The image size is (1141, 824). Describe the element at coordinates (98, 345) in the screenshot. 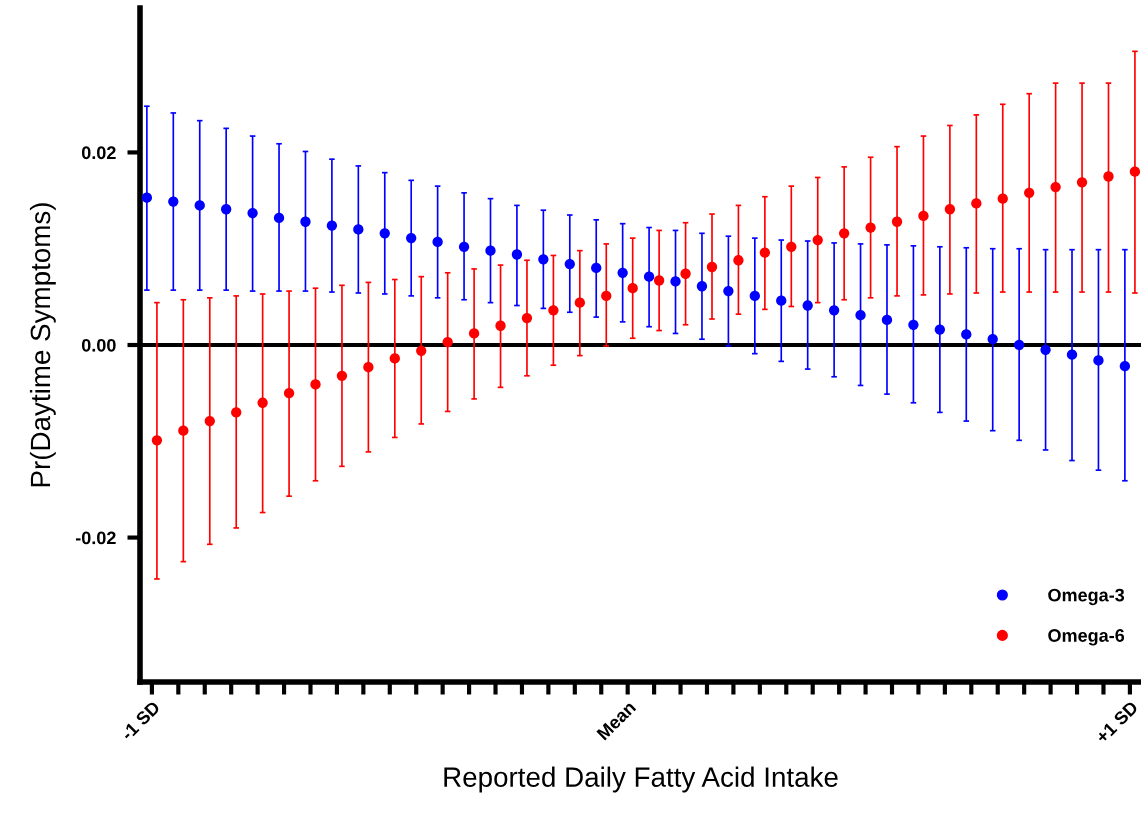

I see `y-tick-label: 0.00` at that location.